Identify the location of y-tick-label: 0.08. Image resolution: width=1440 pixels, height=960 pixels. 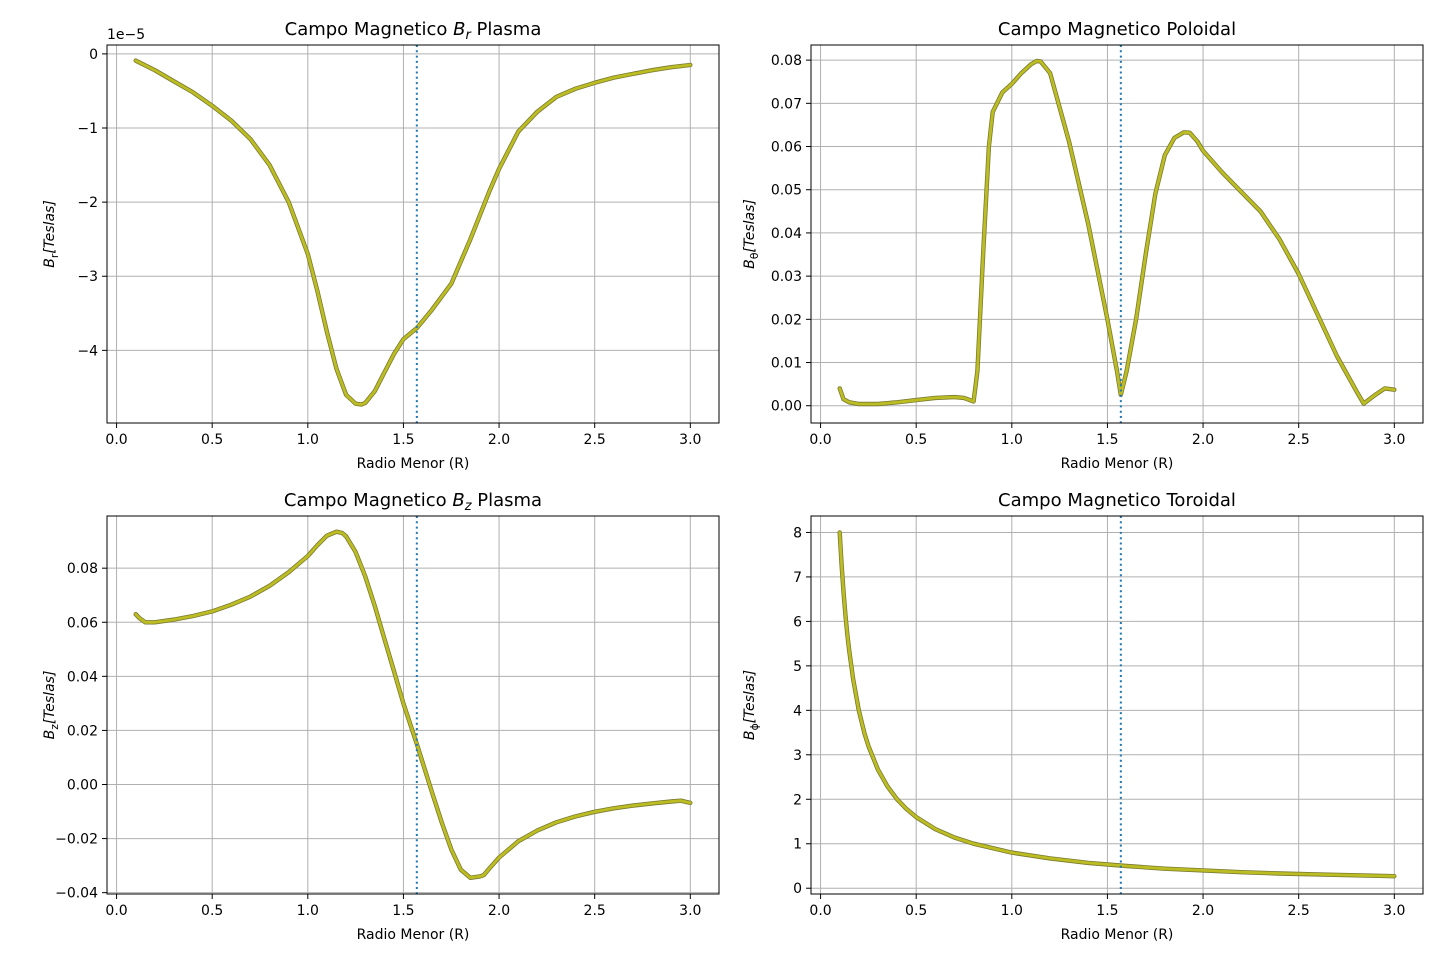
(82, 569).